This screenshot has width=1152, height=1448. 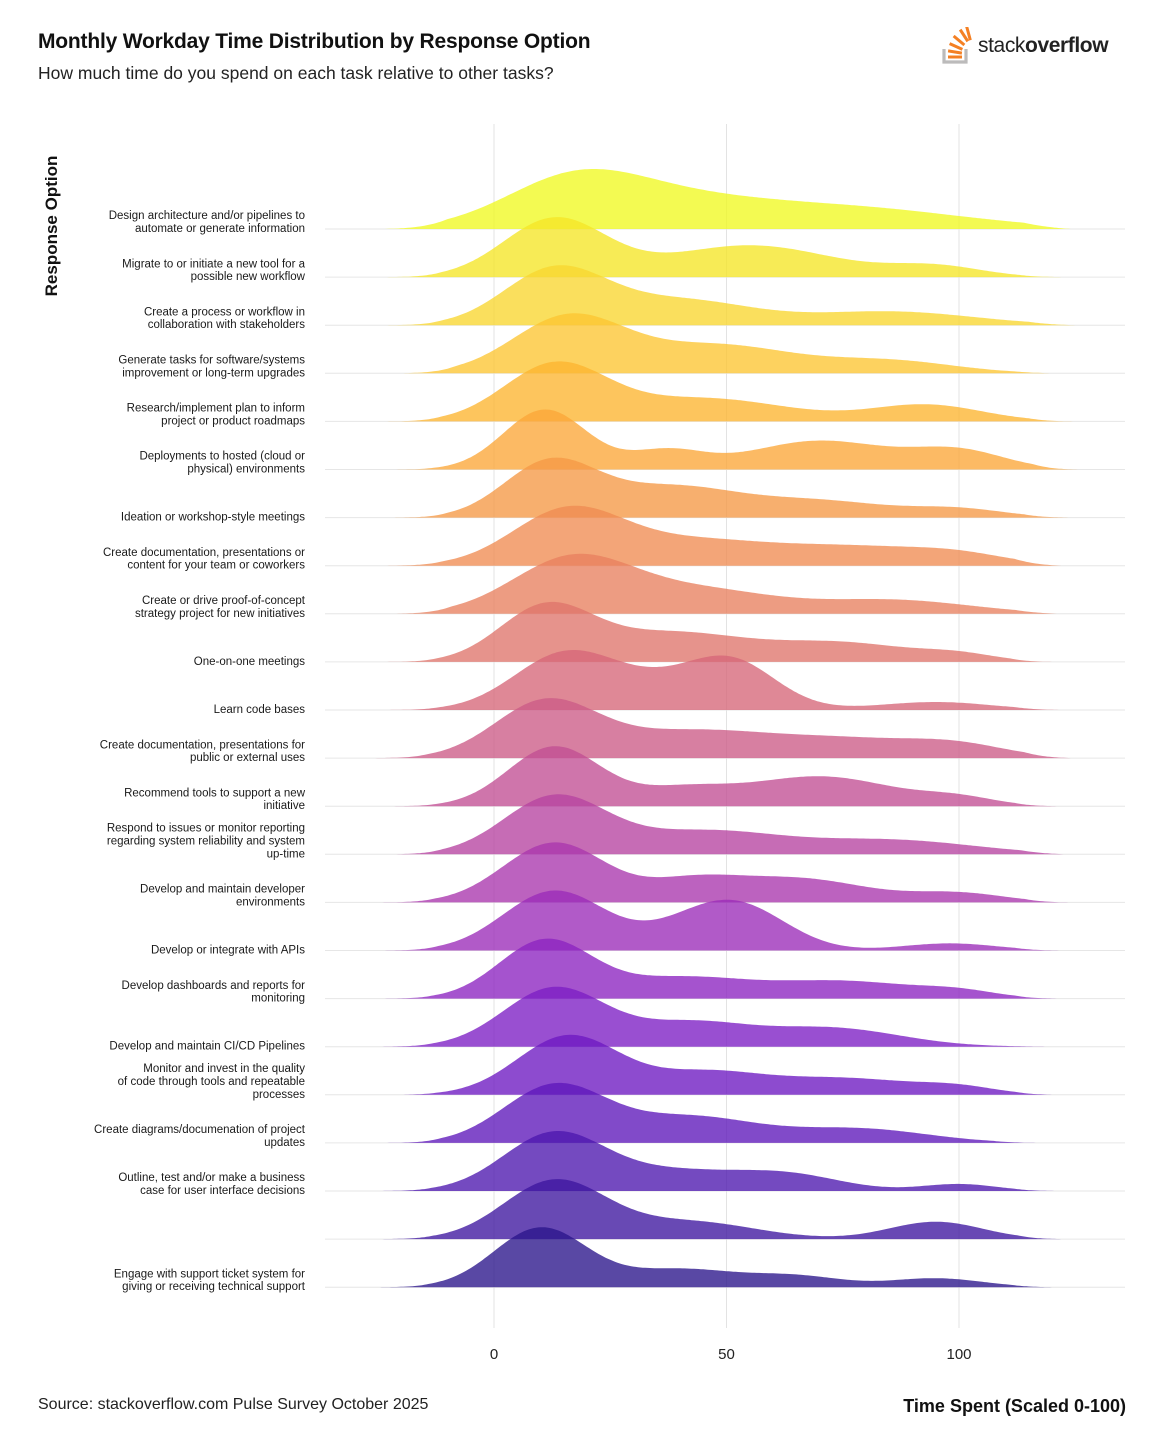 What do you see at coordinates (284, 1143) in the screenshot?
I see `category-label-19-1: updates` at bounding box center [284, 1143].